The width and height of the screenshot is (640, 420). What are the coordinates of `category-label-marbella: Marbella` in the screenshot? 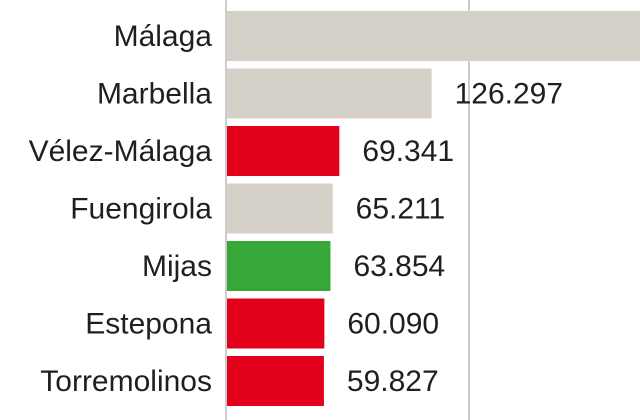 It's located at (154, 94).